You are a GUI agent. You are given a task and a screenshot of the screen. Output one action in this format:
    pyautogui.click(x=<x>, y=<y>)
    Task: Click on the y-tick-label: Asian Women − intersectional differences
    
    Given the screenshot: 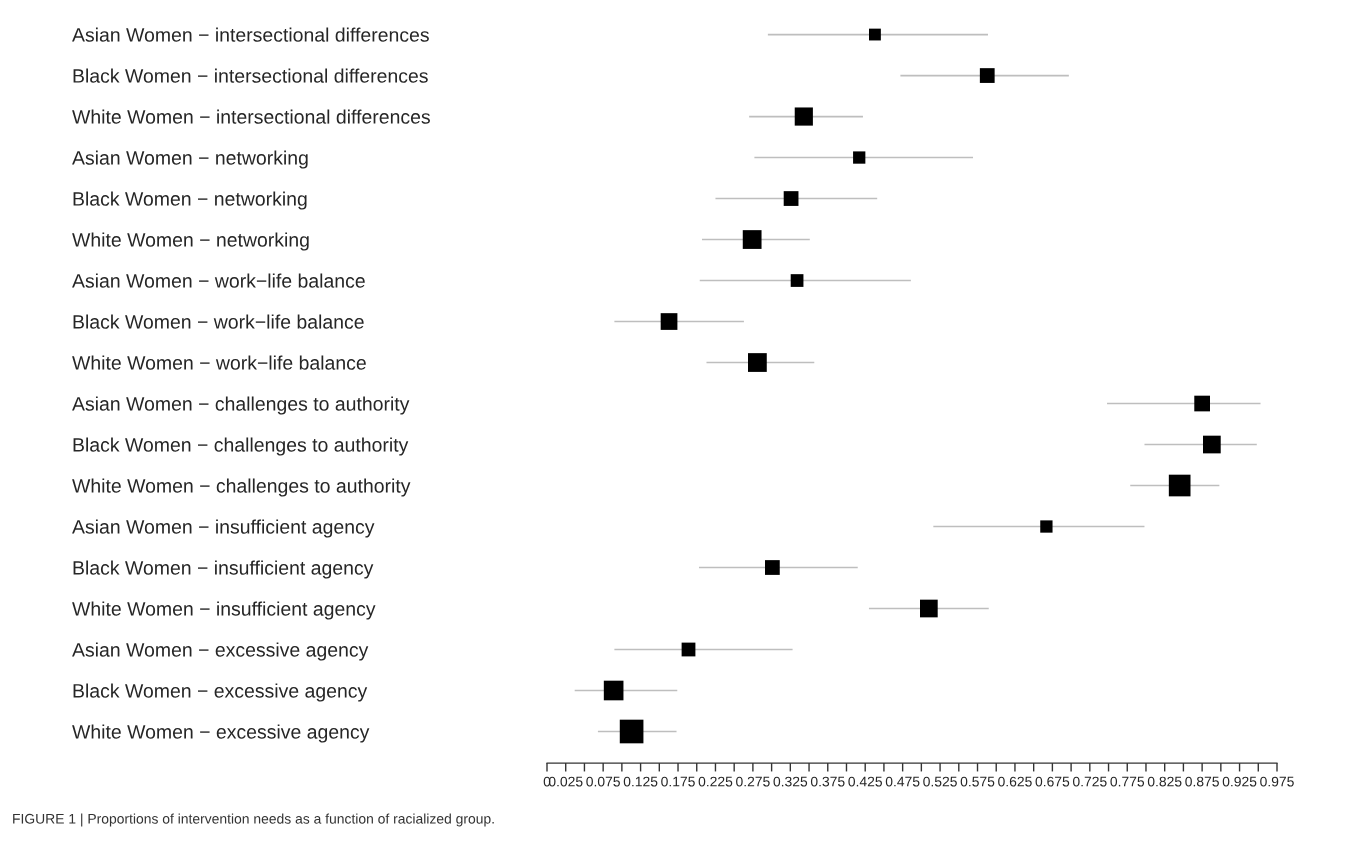 What is the action you would take?
    pyautogui.click(x=250, y=34)
    